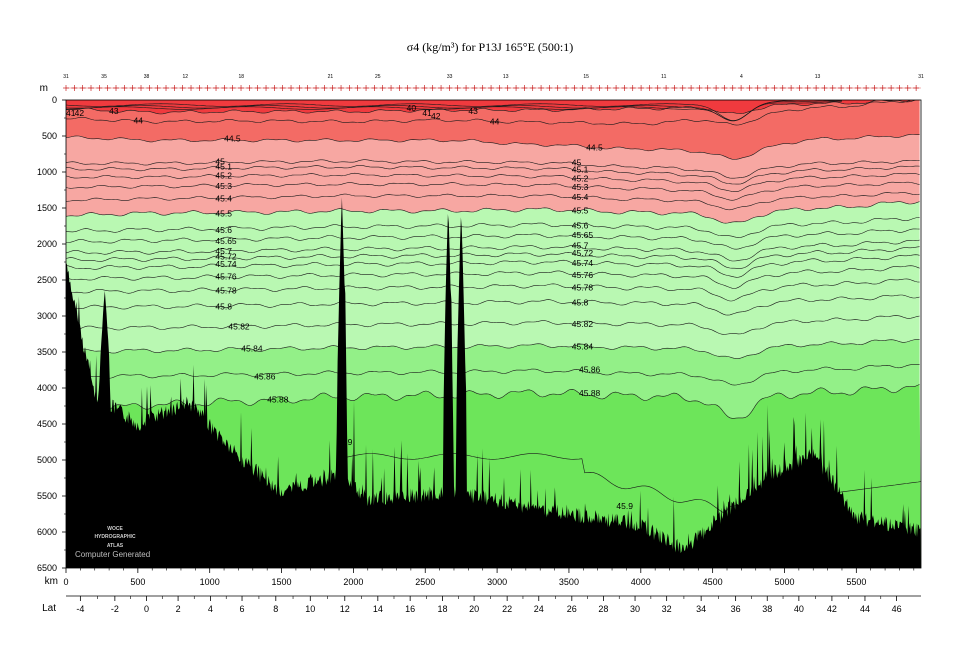  What do you see at coordinates (624, 506) in the screenshot?
I see `isopycnal-label: 45.9` at bounding box center [624, 506].